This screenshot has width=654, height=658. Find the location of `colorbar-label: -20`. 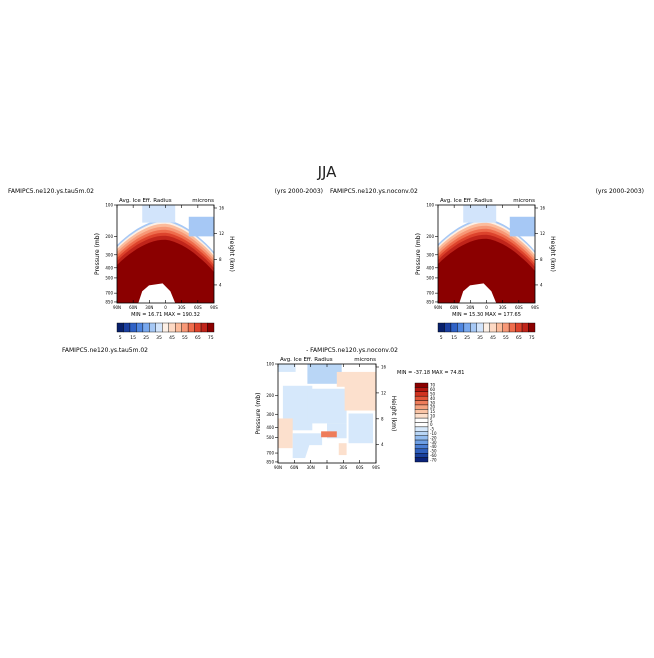

colorbar-label: -20 is located at coordinates (433, 437).